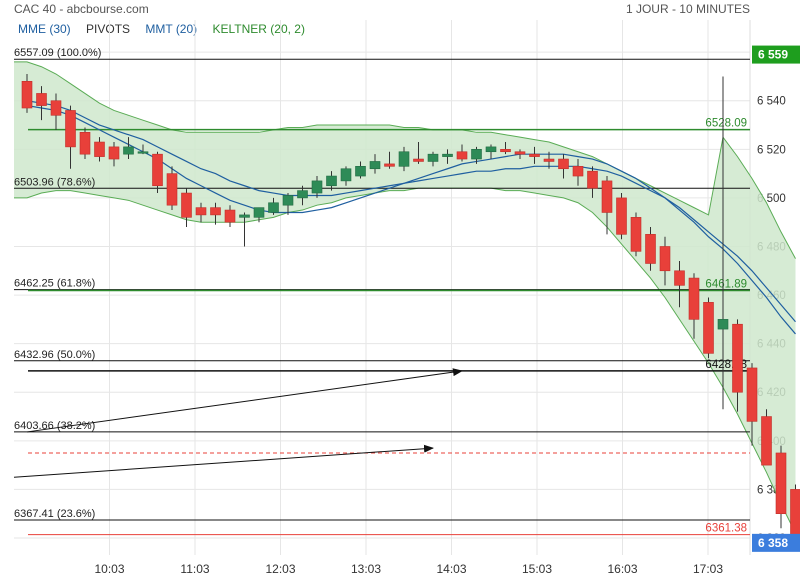  Describe the element at coordinates (726, 284) in the screenshot. I see `pivot-label: 6461.89` at that location.